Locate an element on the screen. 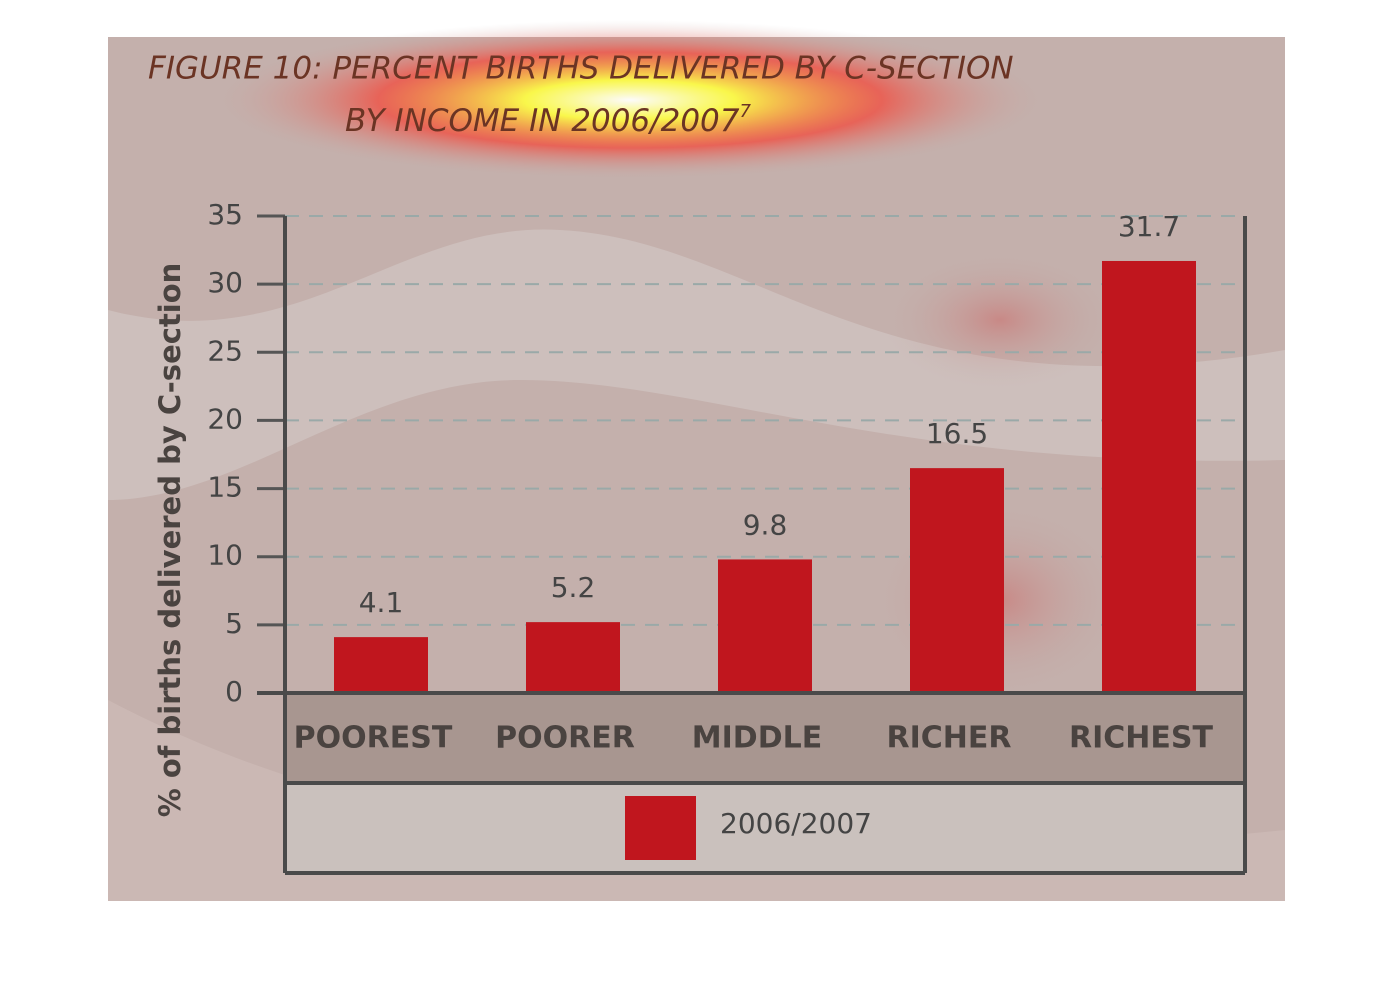  data-label: 16.5 is located at coordinates (957, 433).